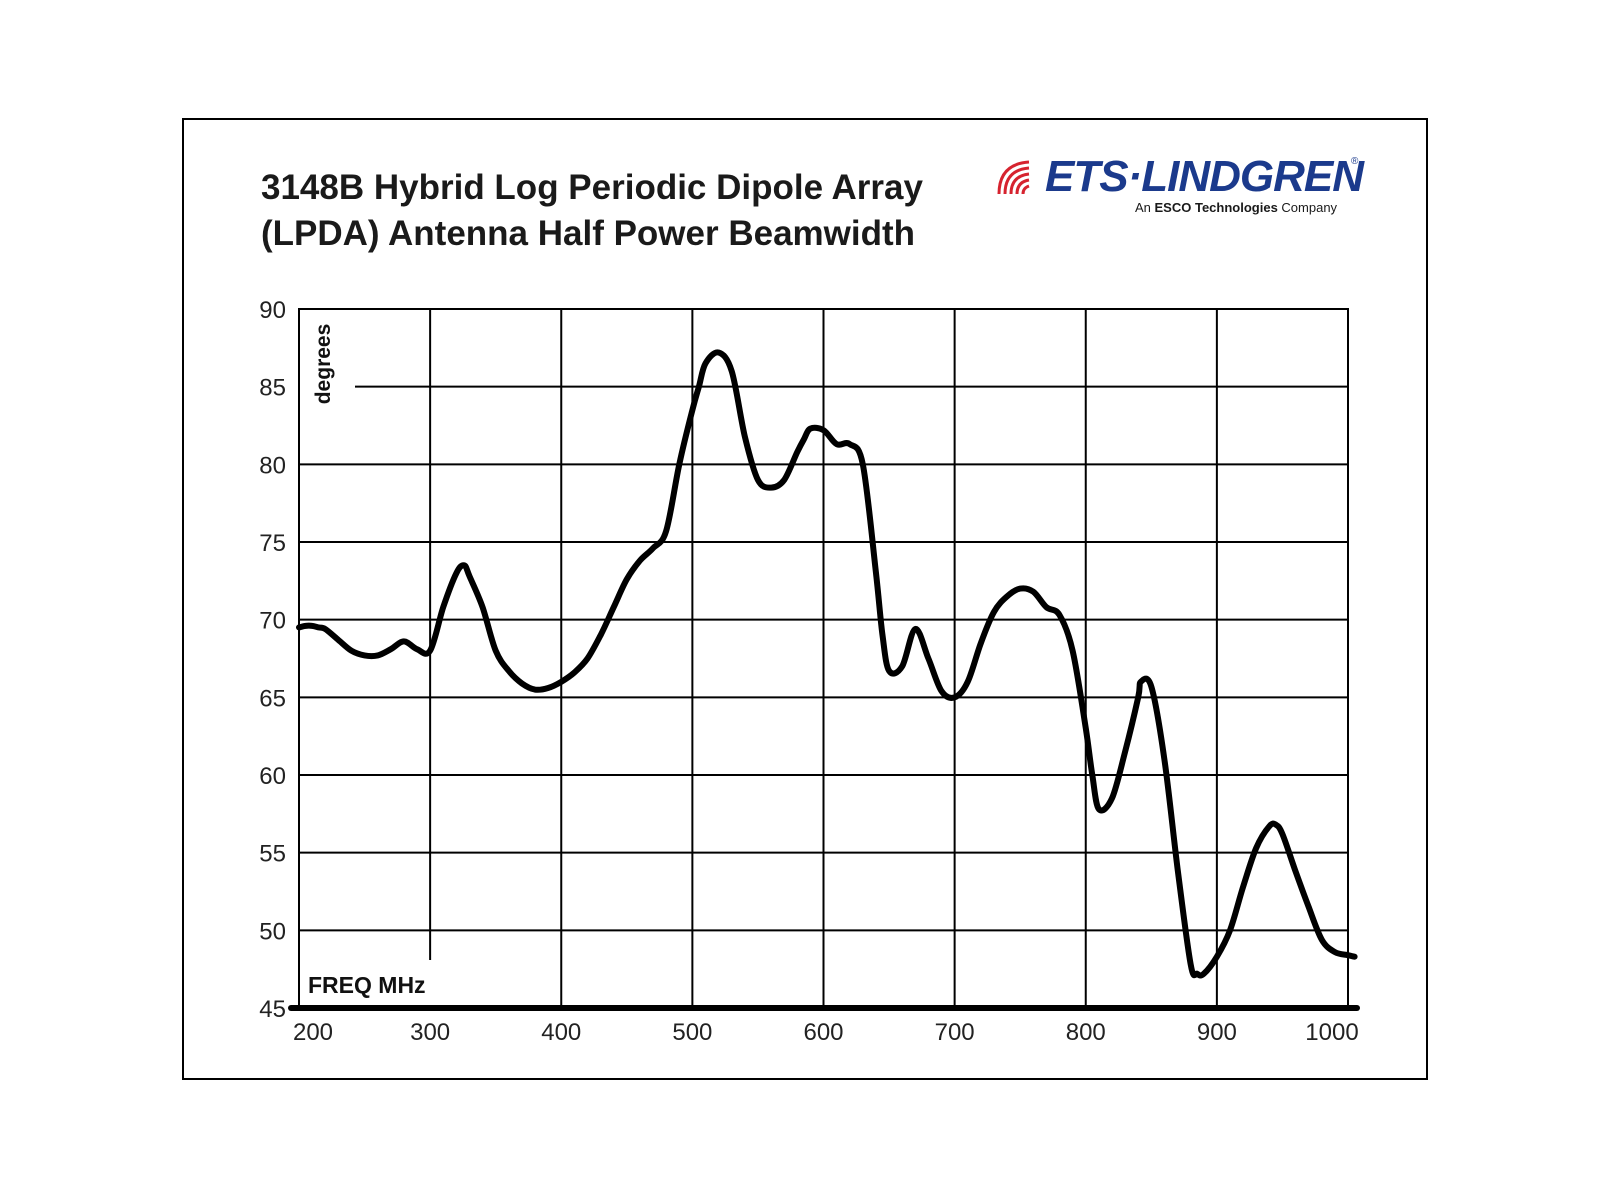 The height and width of the screenshot is (1200, 1600). Describe the element at coordinates (592, 187) in the screenshot. I see `chart-title-line1: 3148B Hybrid Log Periodic Dipole Array` at that location.